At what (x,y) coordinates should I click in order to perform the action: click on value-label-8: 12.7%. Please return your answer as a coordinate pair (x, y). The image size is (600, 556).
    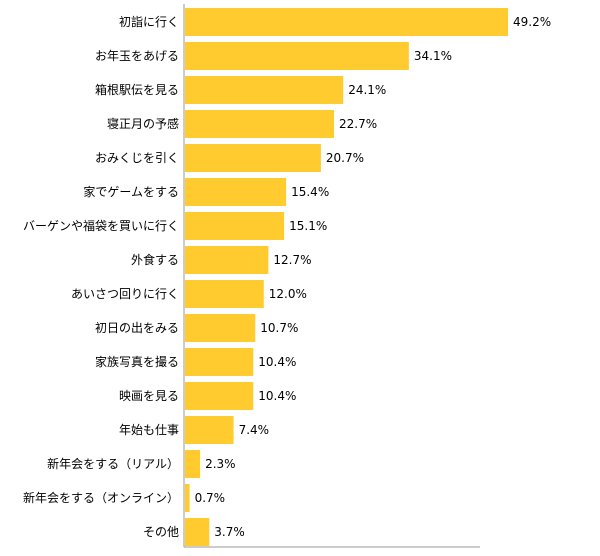
    Looking at the image, I should click on (292, 260).